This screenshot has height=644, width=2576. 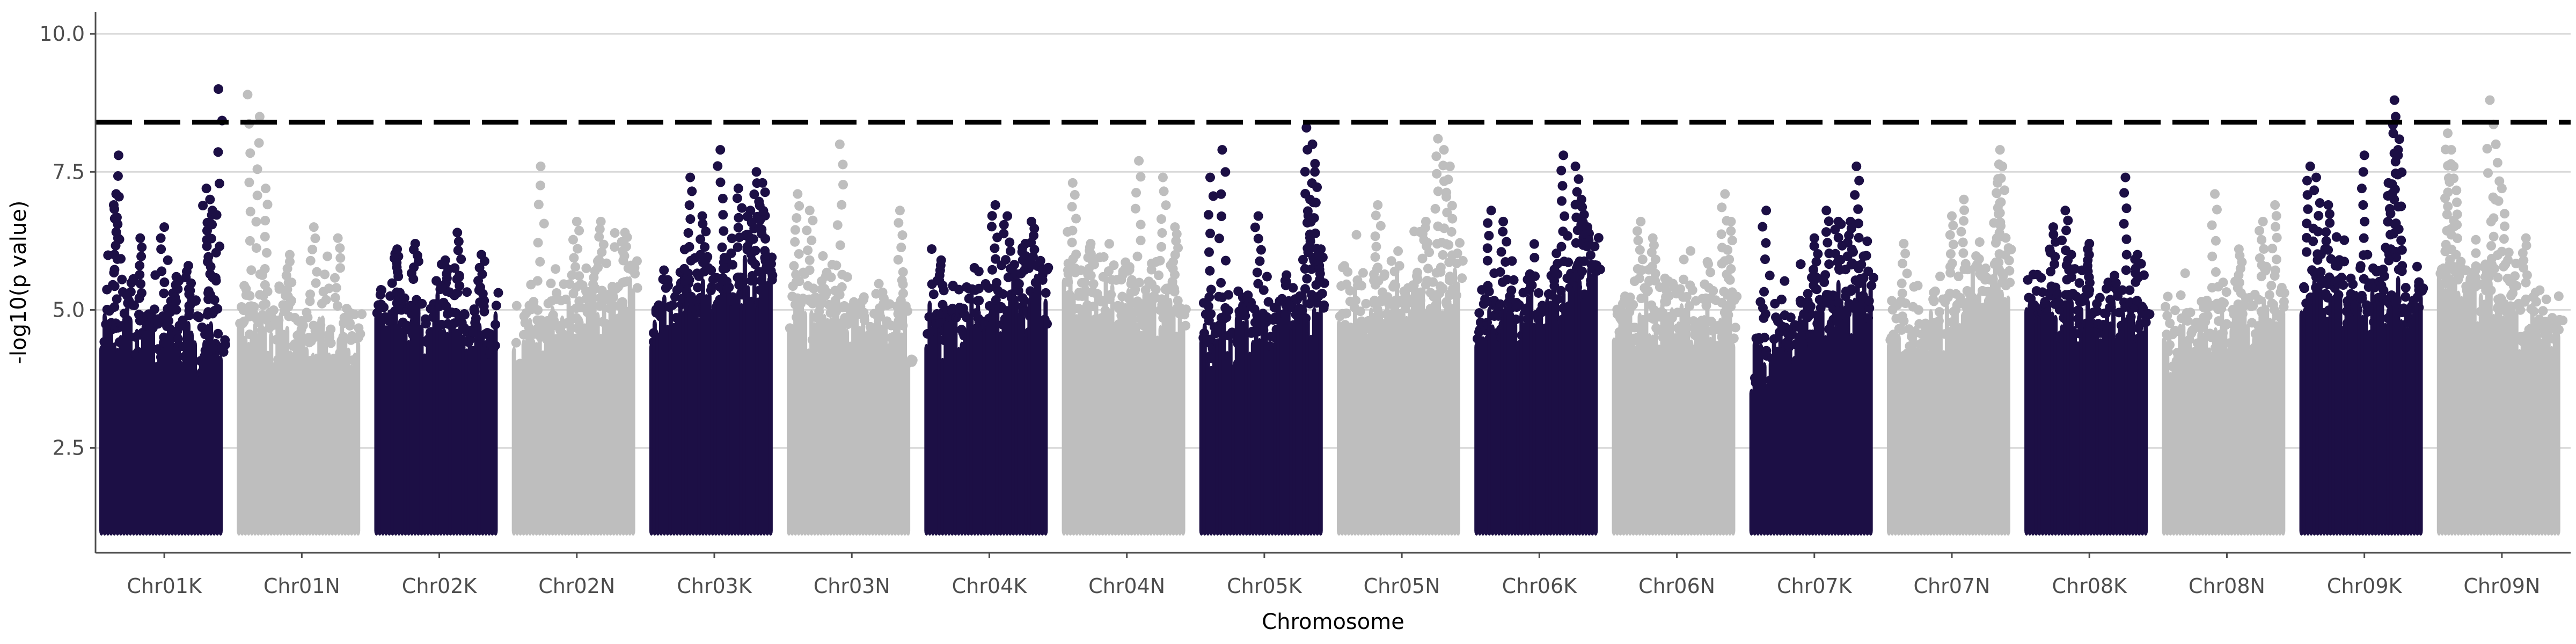 What do you see at coordinates (633, 412) in the screenshot?
I see `point-cluster` at bounding box center [633, 412].